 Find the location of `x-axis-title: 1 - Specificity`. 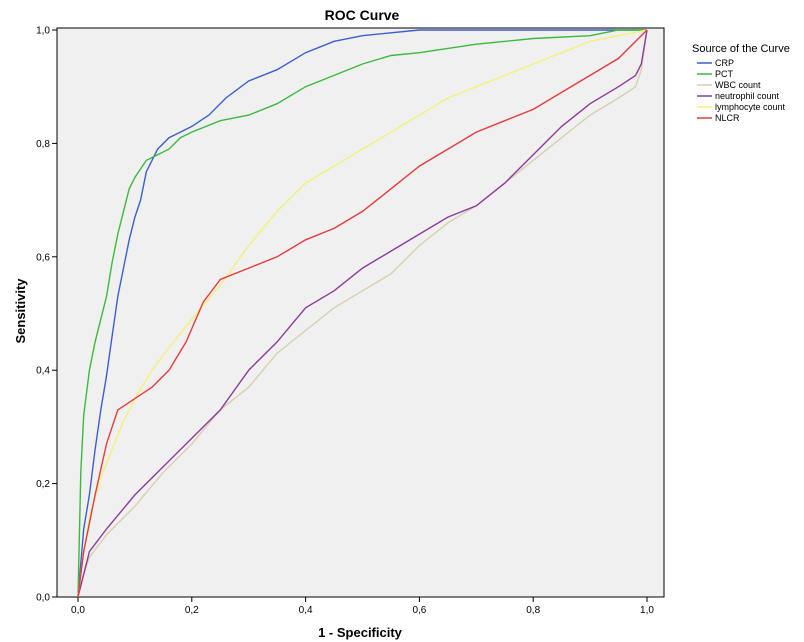

x-axis-title: 1 - Specificity is located at coordinates (360, 632).